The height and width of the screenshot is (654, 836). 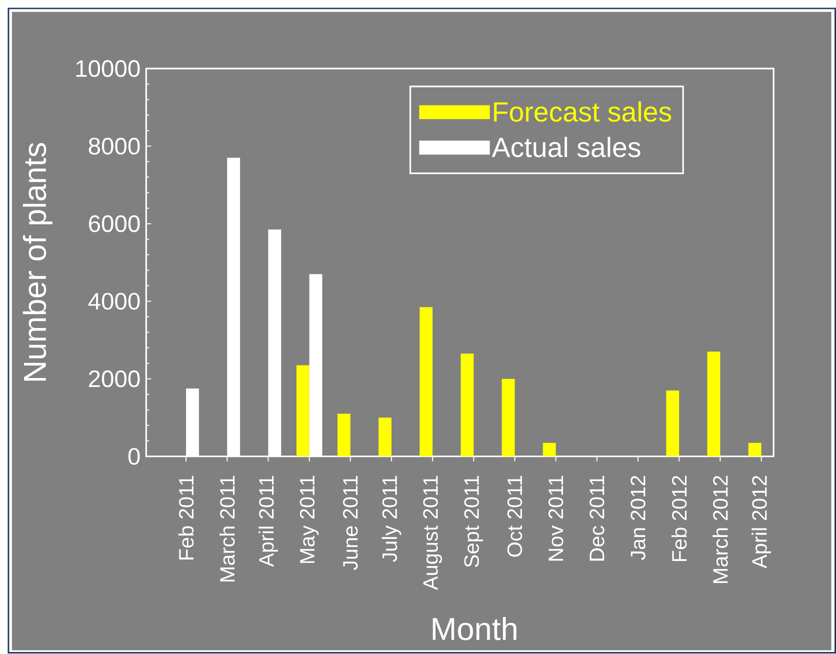 I want to click on y-tick-label: 0, so click(x=134, y=456).